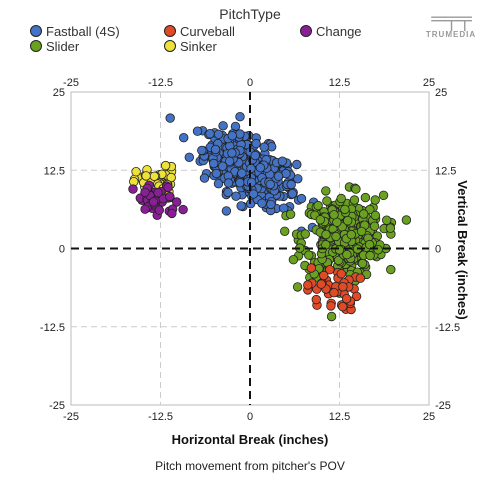 The image size is (500, 500). What do you see at coordinates (198, 46) in the screenshot?
I see `legend-label: Sinker` at bounding box center [198, 46].